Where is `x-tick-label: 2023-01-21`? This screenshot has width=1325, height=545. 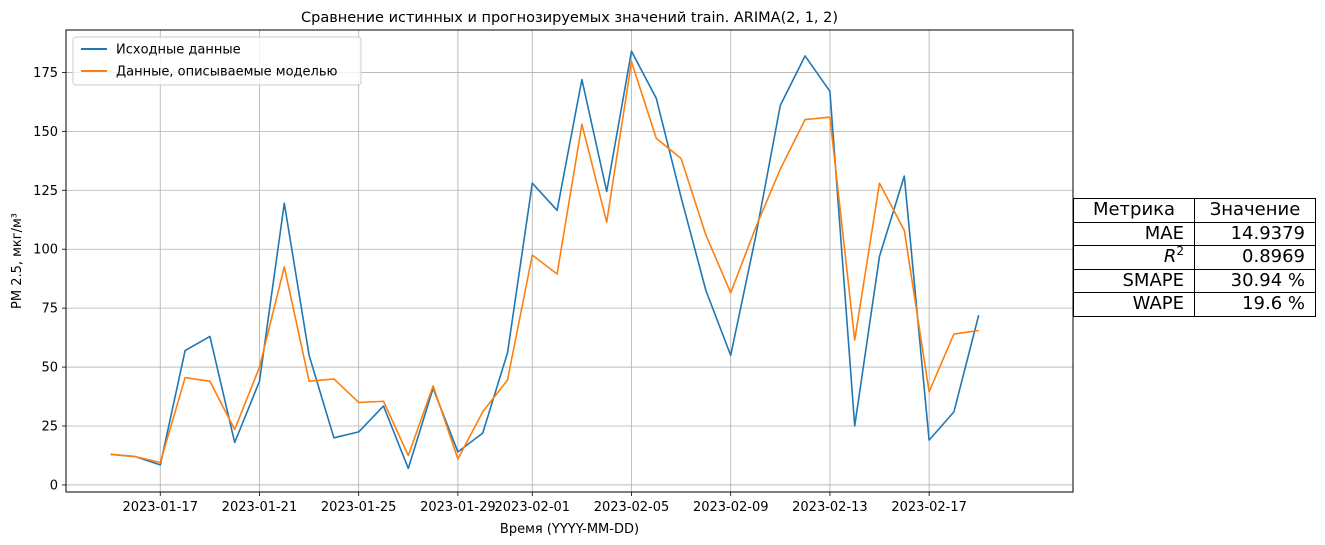
x-tick-label: 2023-01-21 is located at coordinates (260, 507).